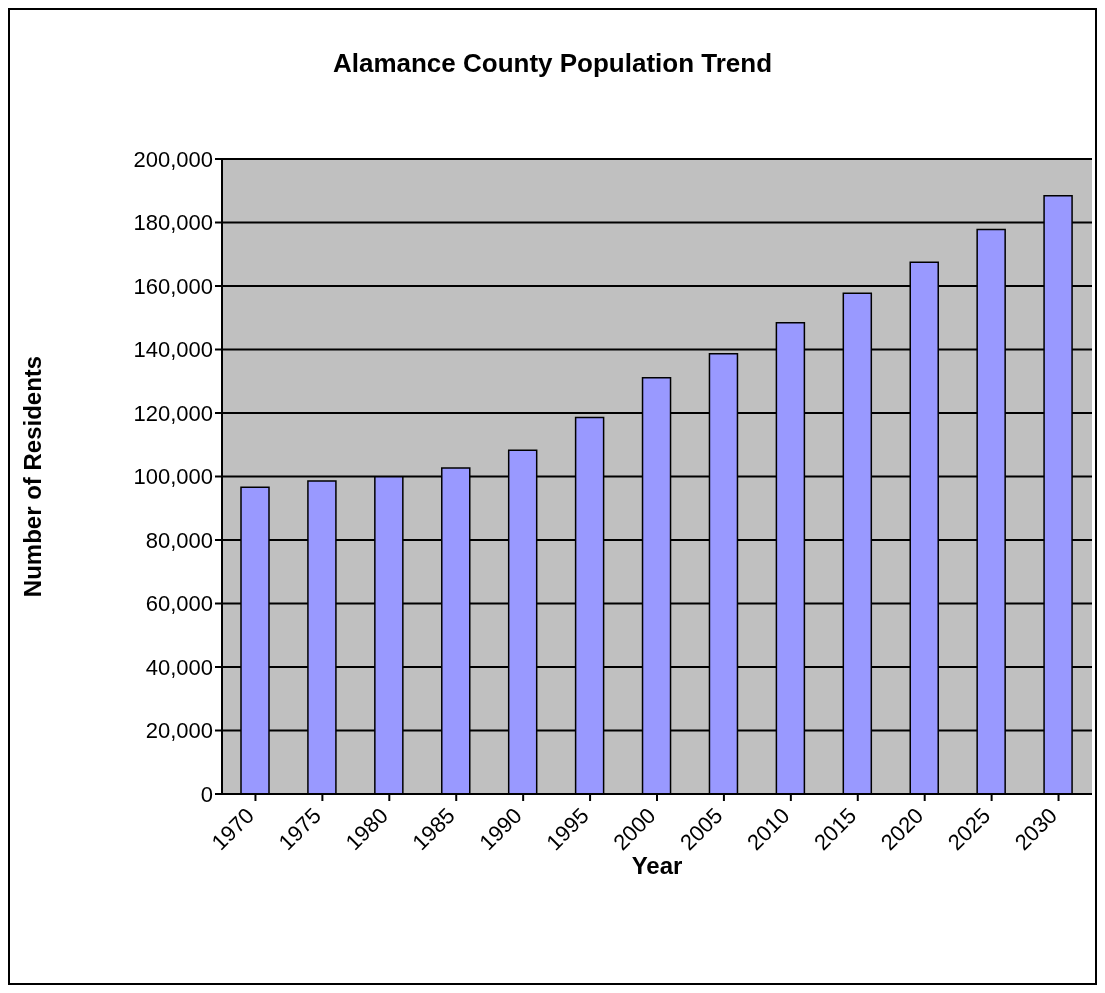 Image resolution: width=1105 pixels, height=993 pixels. What do you see at coordinates (32, 476) in the screenshot?
I see `y-axis-title: Number of Residents` at bounding box center [32, 476].